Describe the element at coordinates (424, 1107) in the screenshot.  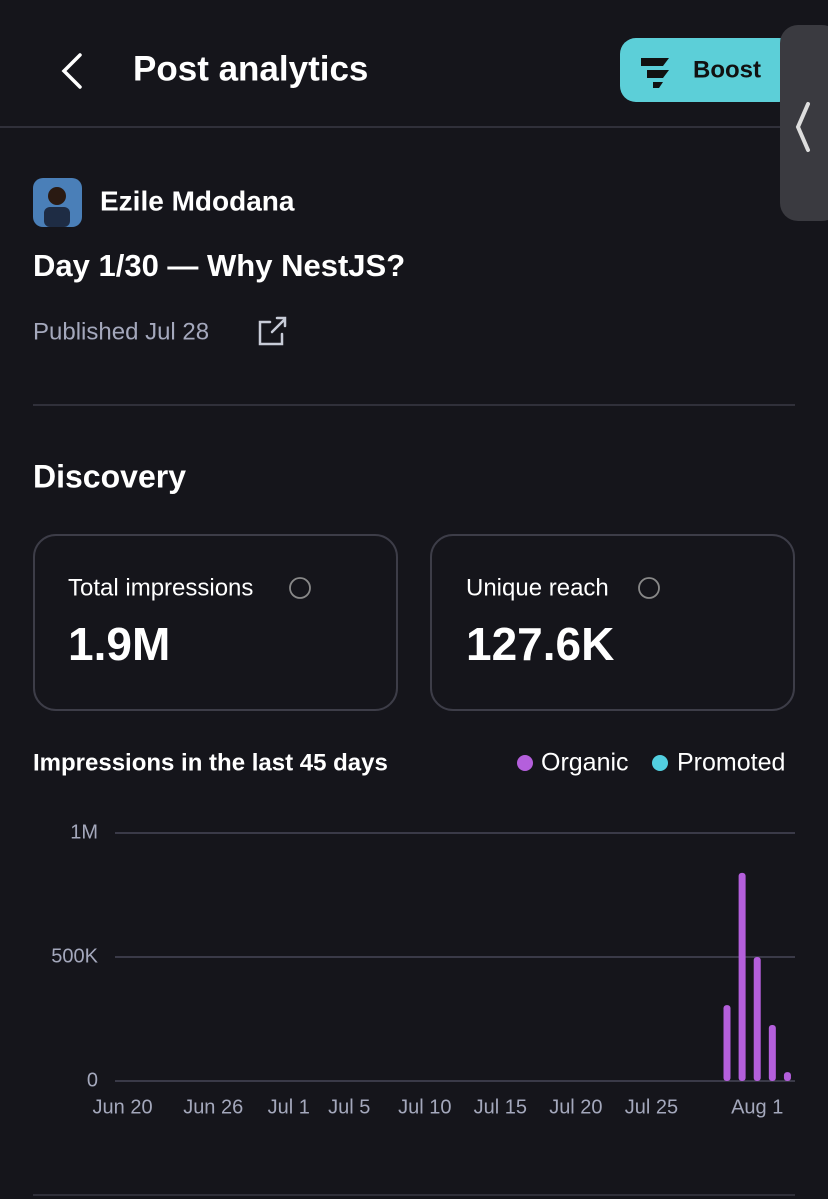
I see `x-tick-label: Jul 10` at that location.